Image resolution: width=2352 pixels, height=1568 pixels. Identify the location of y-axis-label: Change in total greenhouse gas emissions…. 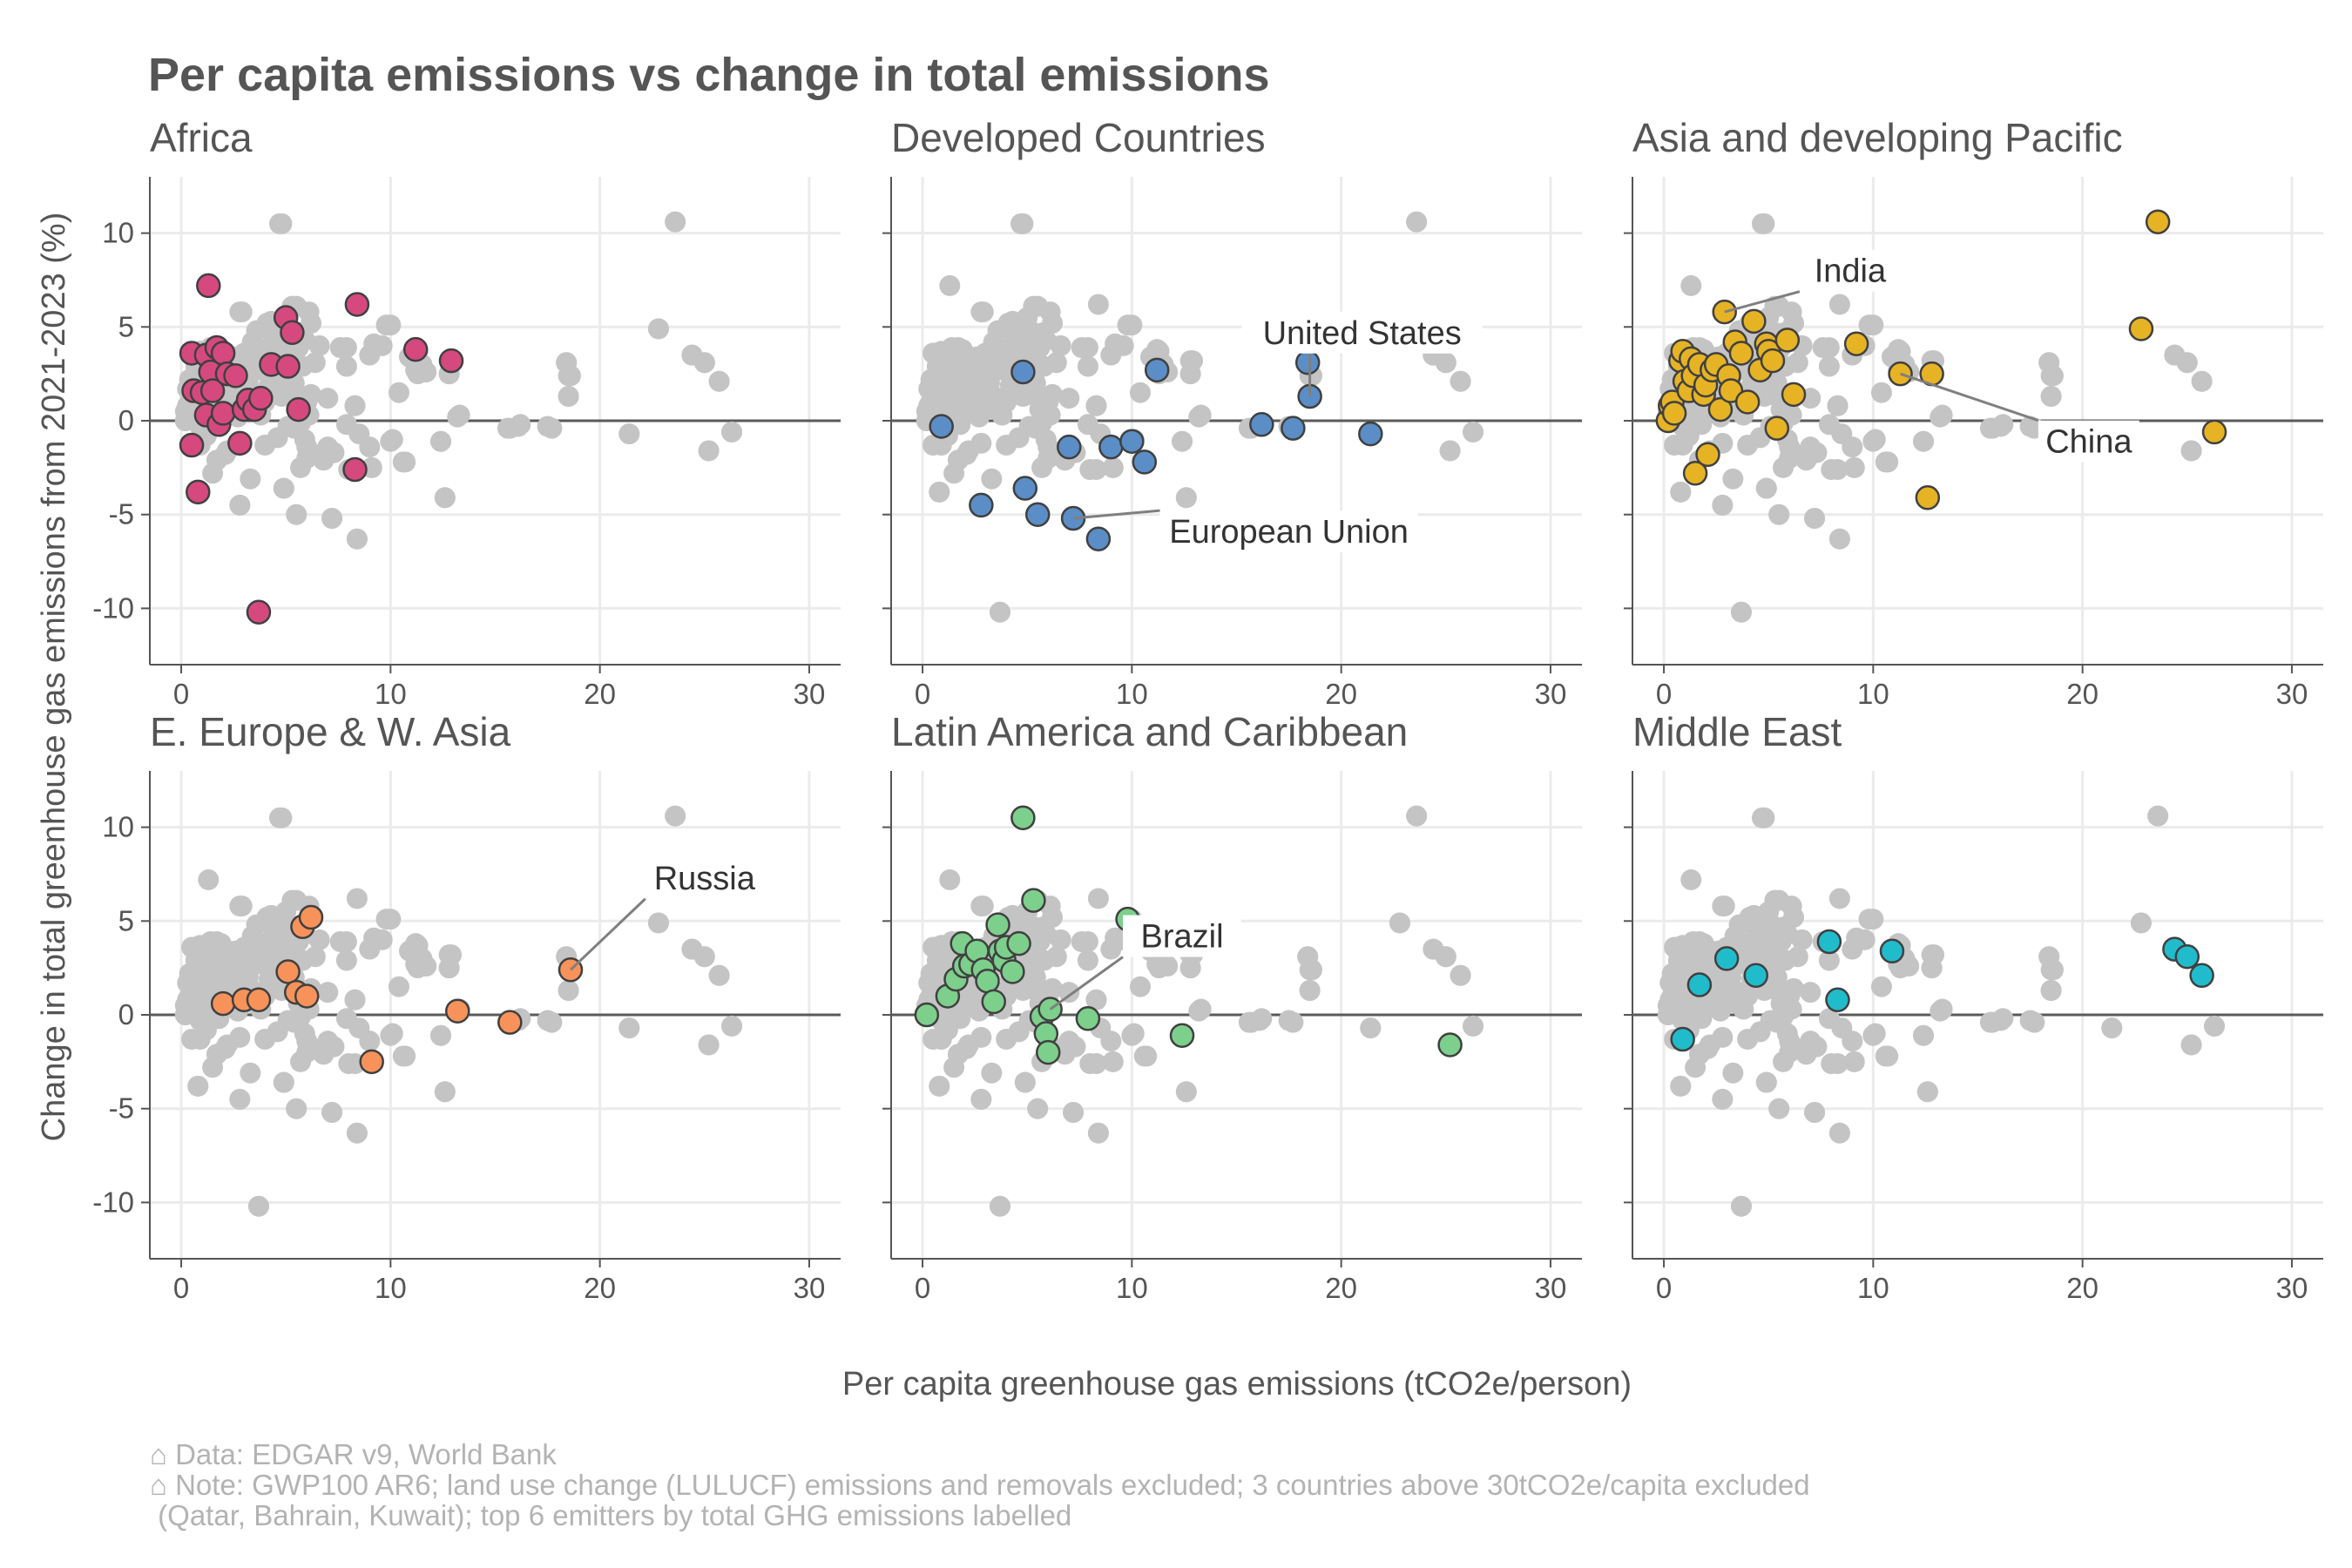
(54, 677).